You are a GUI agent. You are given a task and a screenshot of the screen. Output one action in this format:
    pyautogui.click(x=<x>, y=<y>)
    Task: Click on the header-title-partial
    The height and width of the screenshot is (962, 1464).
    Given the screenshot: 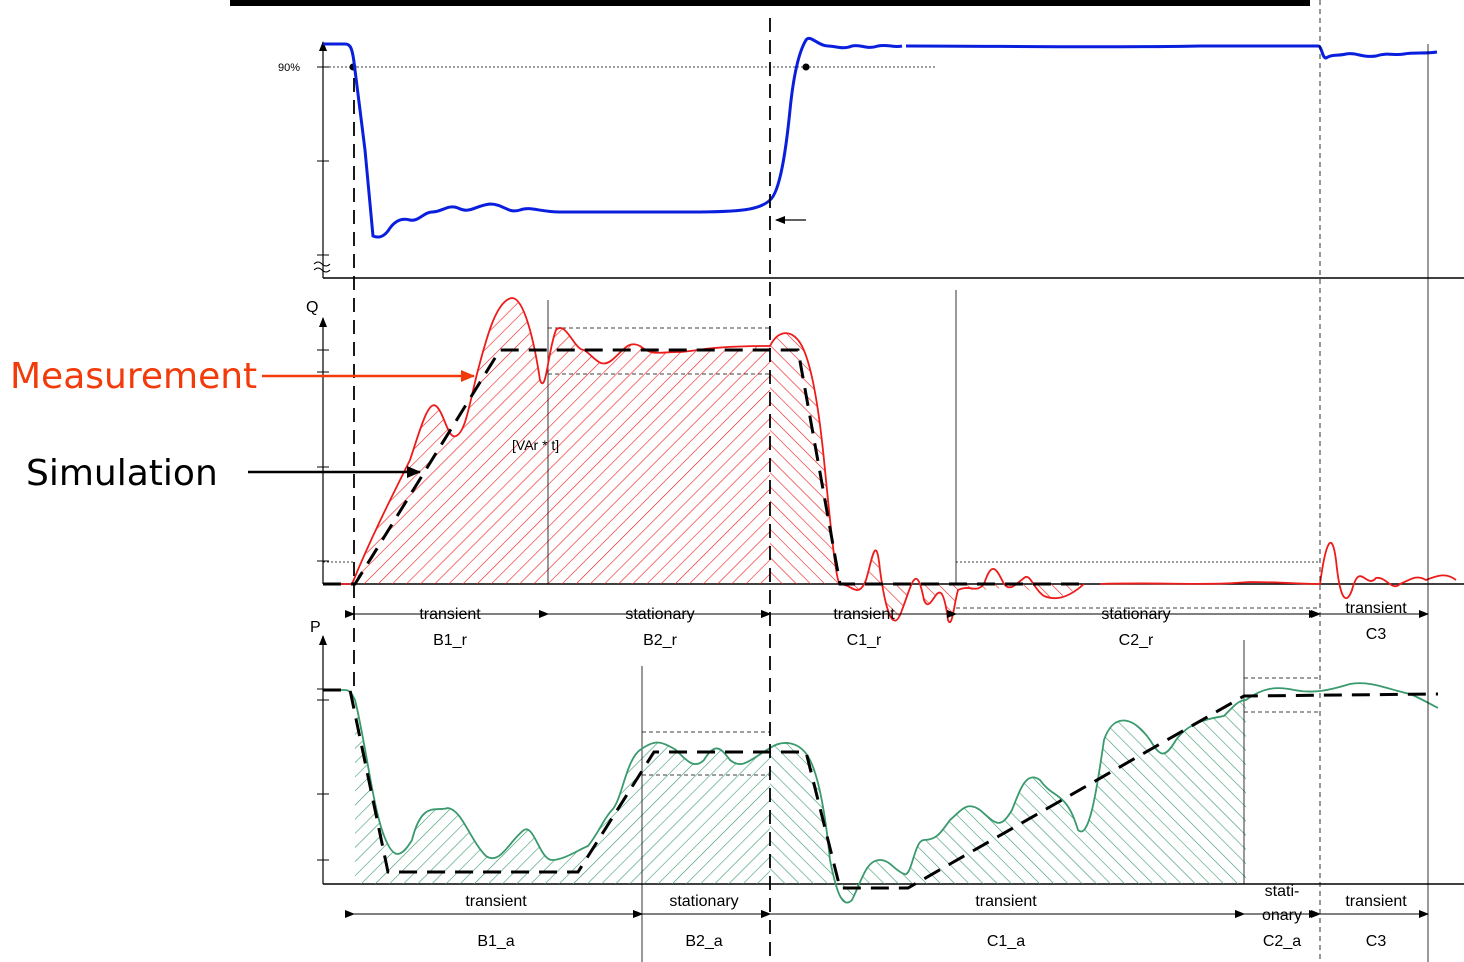 What is the action you would take?
    pyautogui.click(x=770, y=3)
    